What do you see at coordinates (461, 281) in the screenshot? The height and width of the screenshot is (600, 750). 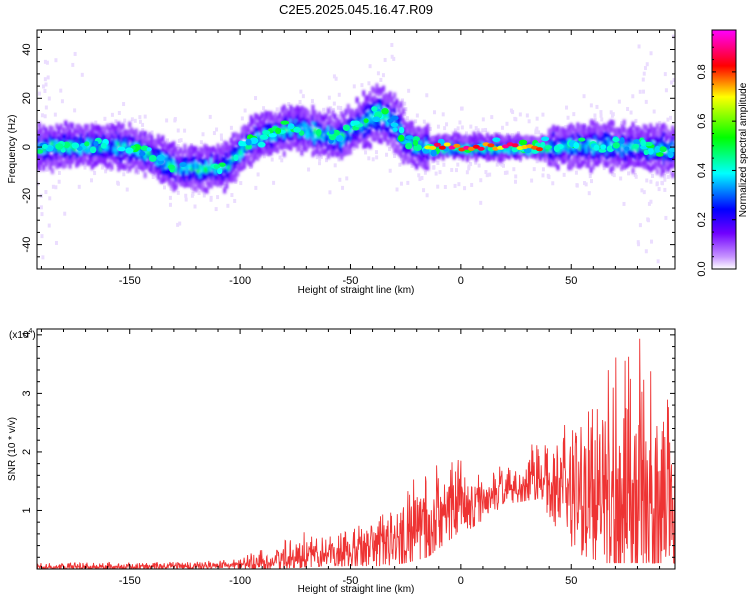 I see `spectrogram-x-tick-label: 0` at bounding box center [461, 281].